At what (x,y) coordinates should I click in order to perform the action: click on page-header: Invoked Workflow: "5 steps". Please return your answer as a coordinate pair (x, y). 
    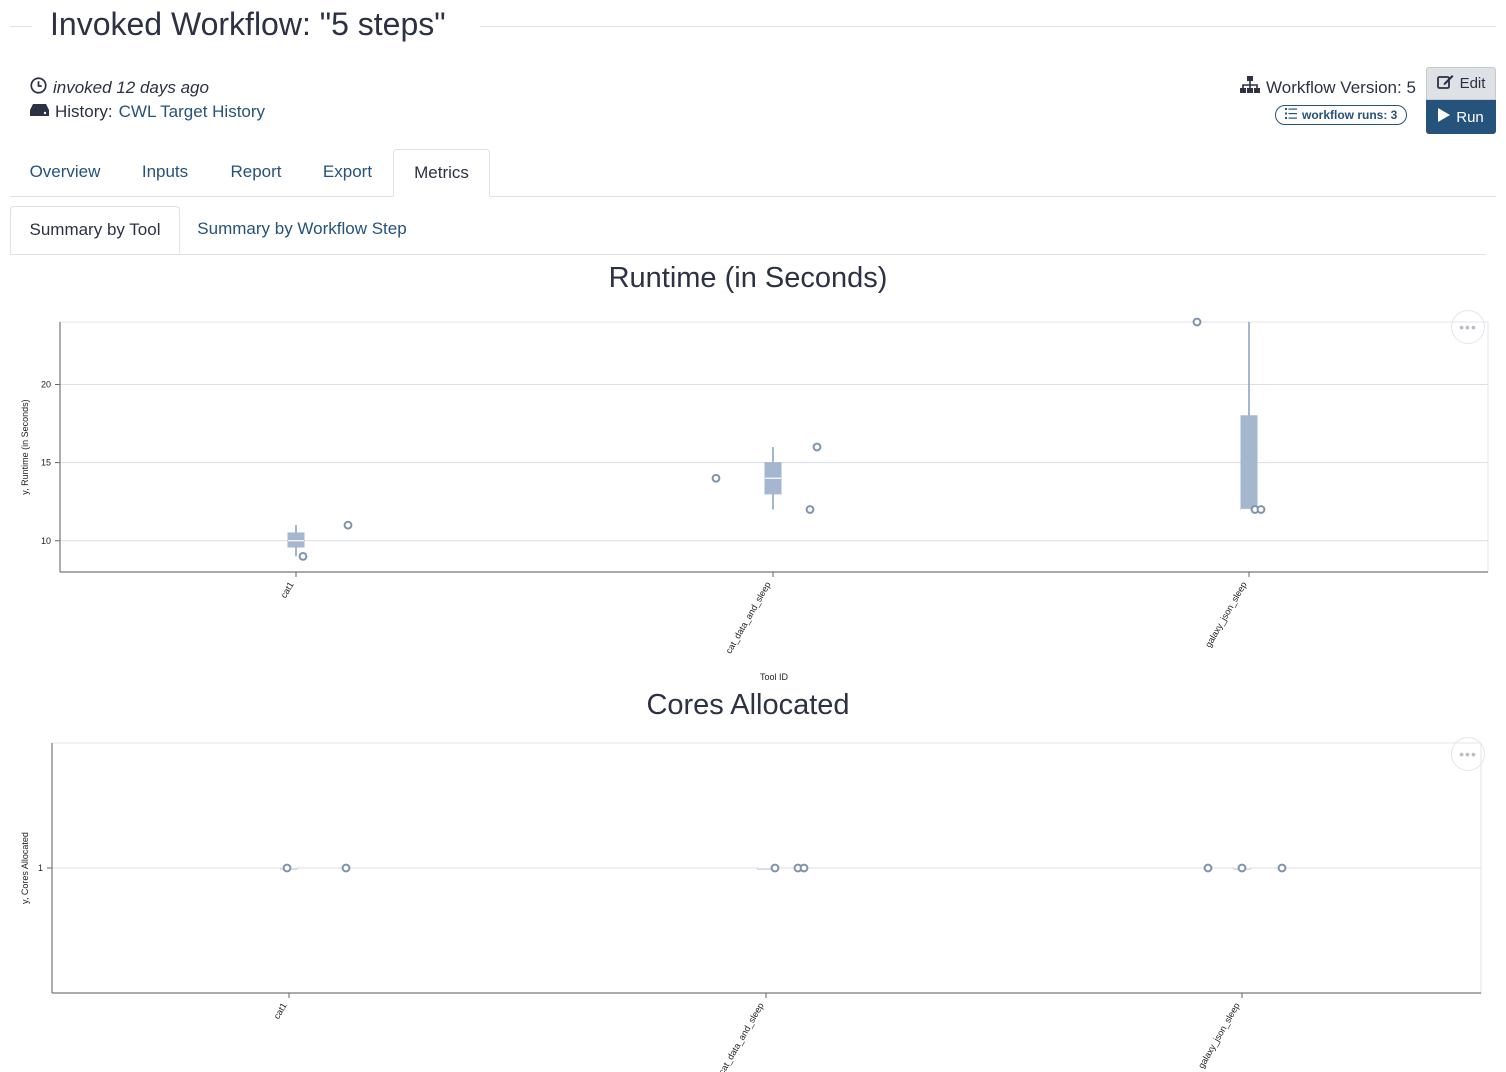
    Looking at the image, I should click on (753, 26).